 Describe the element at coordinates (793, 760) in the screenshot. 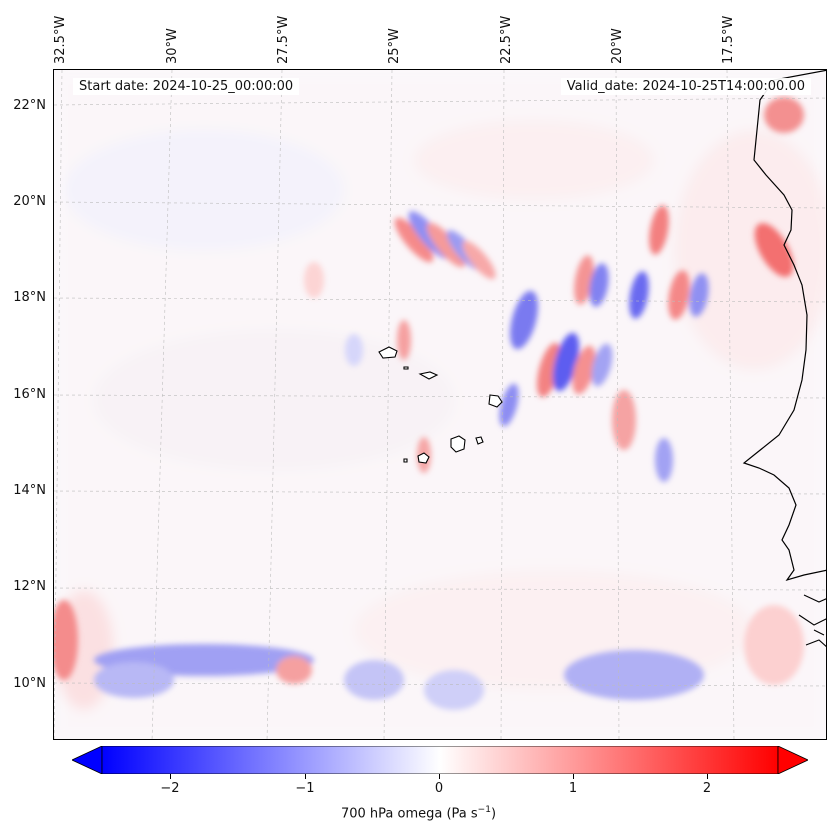

I see `colorbar-extend-max` at that location.